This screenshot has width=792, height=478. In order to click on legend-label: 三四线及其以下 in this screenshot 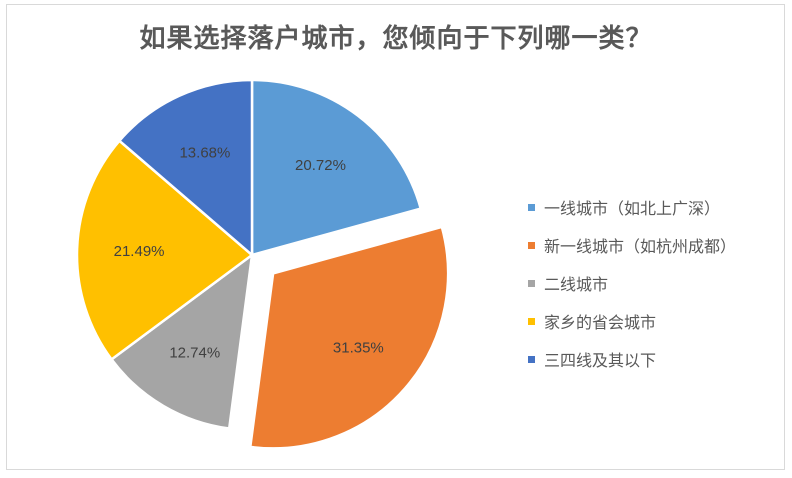, I will do `click(600, 360)`.